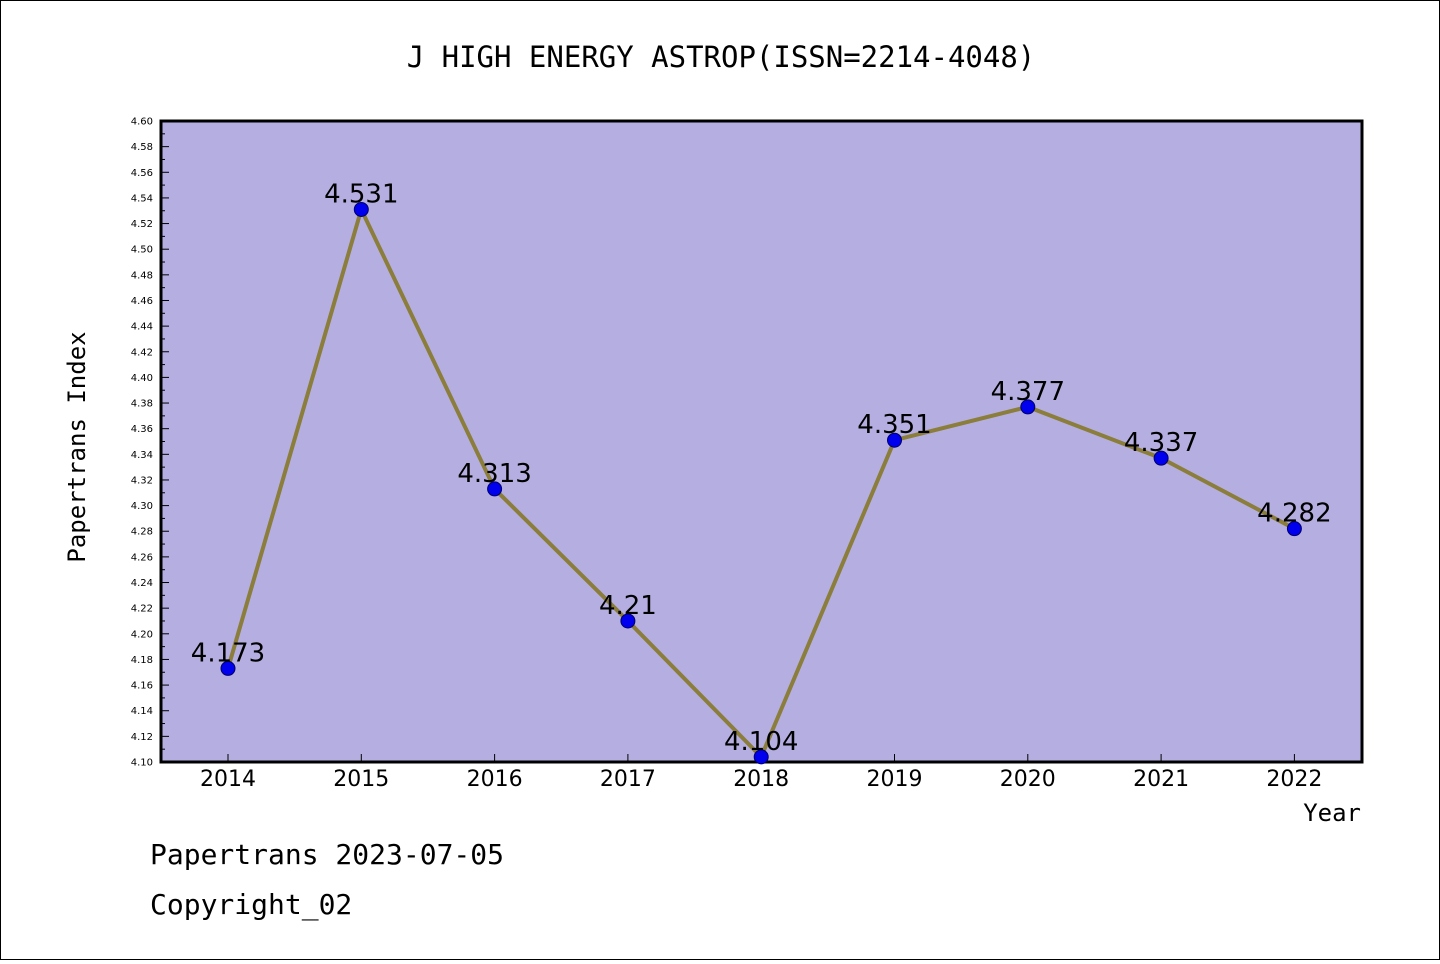  Describe the element at coordinates (142, 557) in the screenshot. I see `y-tick-label: 4.26` at that location.